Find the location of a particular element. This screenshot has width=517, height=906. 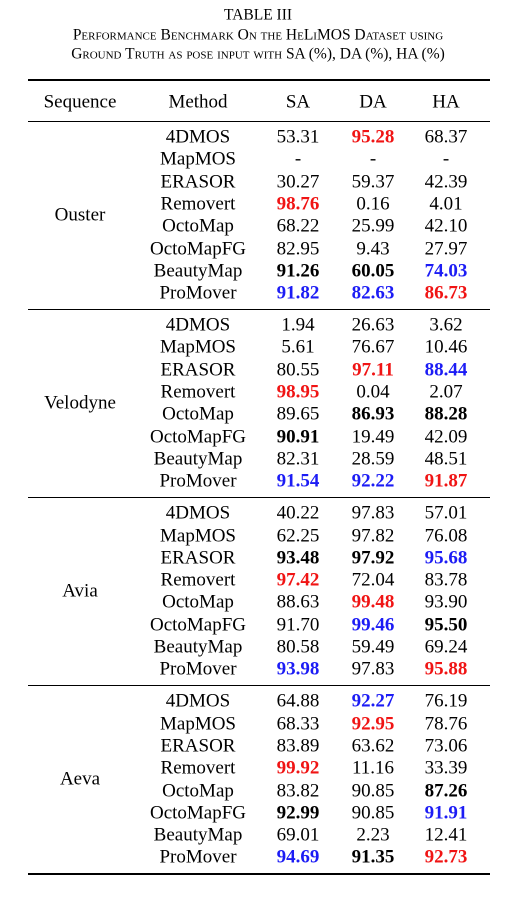

header-cell: Sequence is located at coordinates (80, 102).